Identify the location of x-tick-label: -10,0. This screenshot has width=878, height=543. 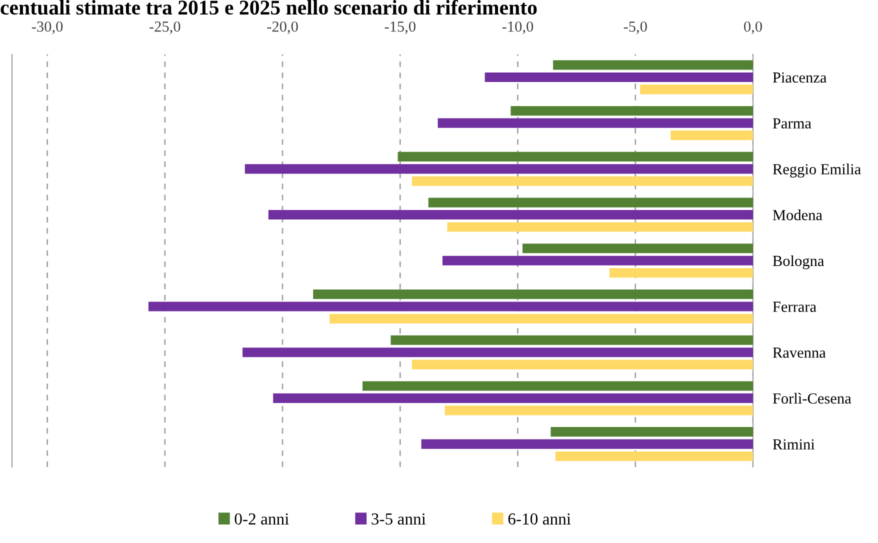
(518, 27).